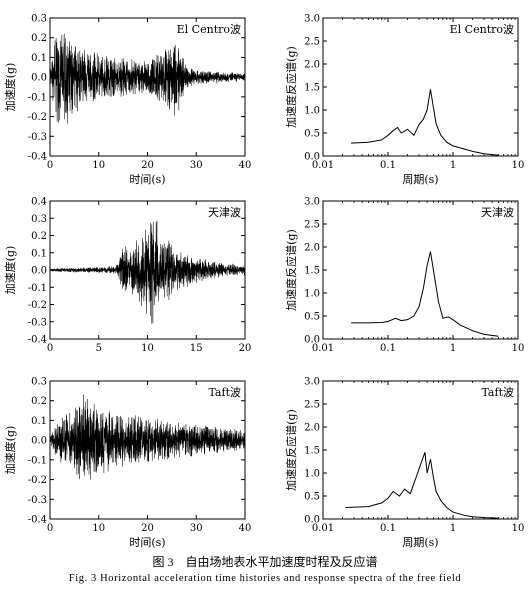  I want to click on figure-caption-chinese: 图 3 自由场地表水平加速度时程及反应谱, so click(265, 562).